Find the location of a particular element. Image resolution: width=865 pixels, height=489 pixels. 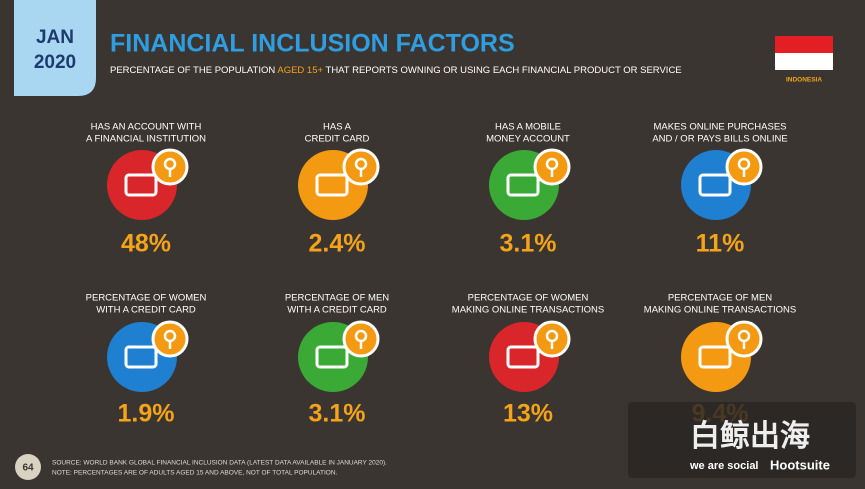

item-label: MAKES ONLINE PURCHASES is located at coordinates (719, 127).